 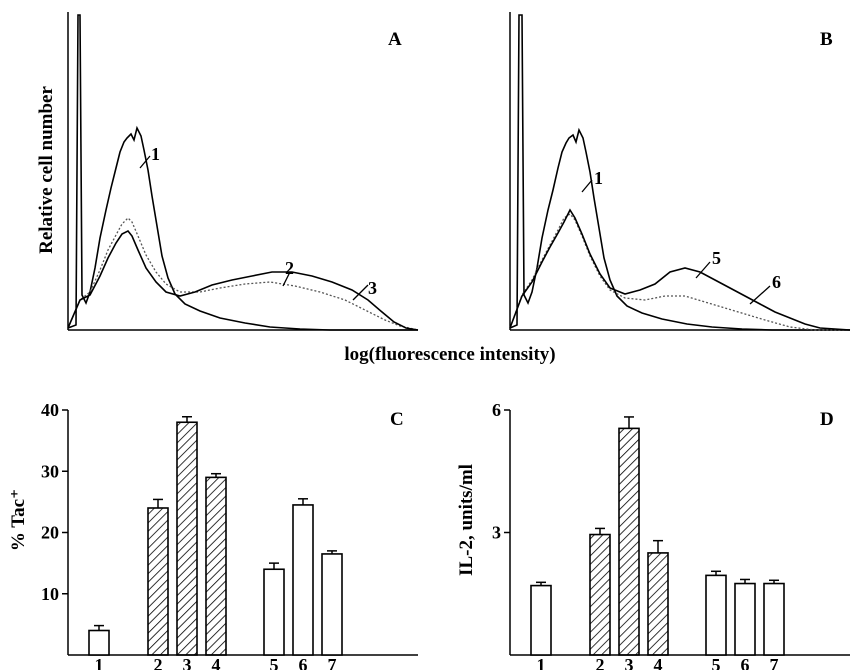 I want to click on panel-c-x-tick-label: 5, so click(x=274, y=662).